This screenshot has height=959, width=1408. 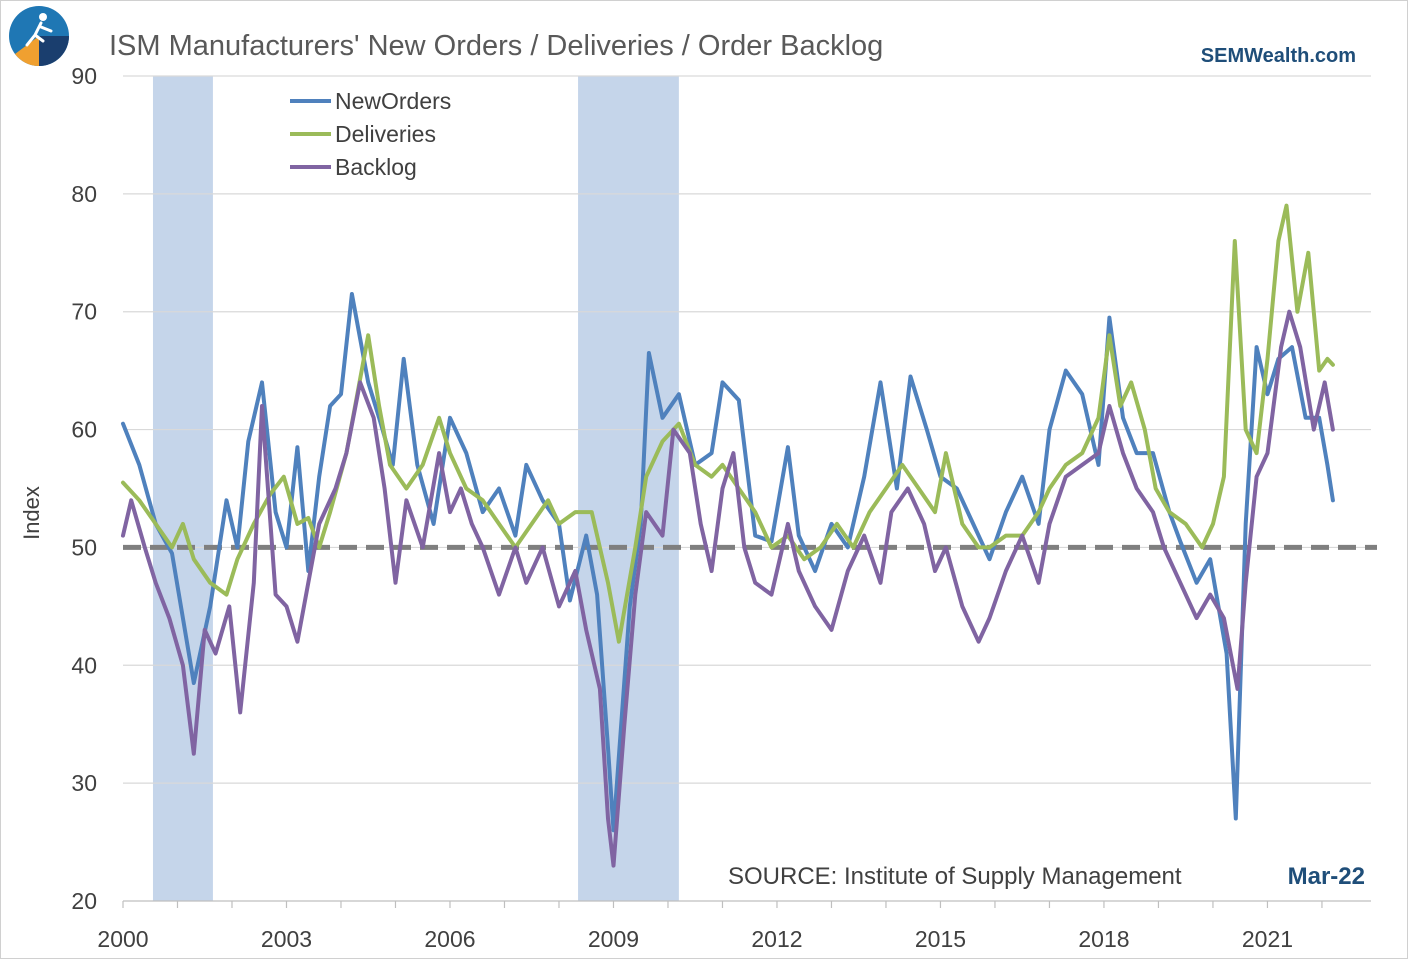 What do you see at coordinates (84, 194) in the screenshot?
I see `y-tick-80: 80` at bounding box center [84, 194].